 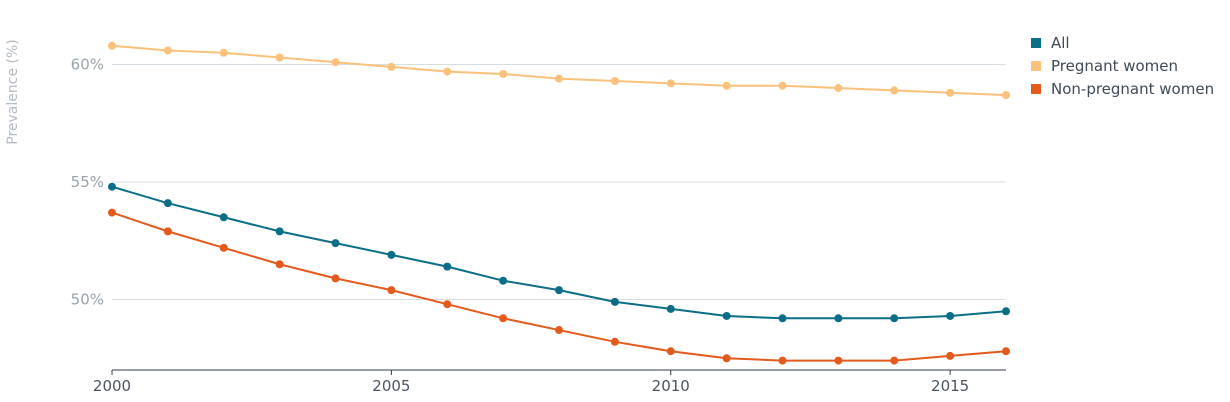 I want to click on series-pregnant-women, so click(x=559, y=70).